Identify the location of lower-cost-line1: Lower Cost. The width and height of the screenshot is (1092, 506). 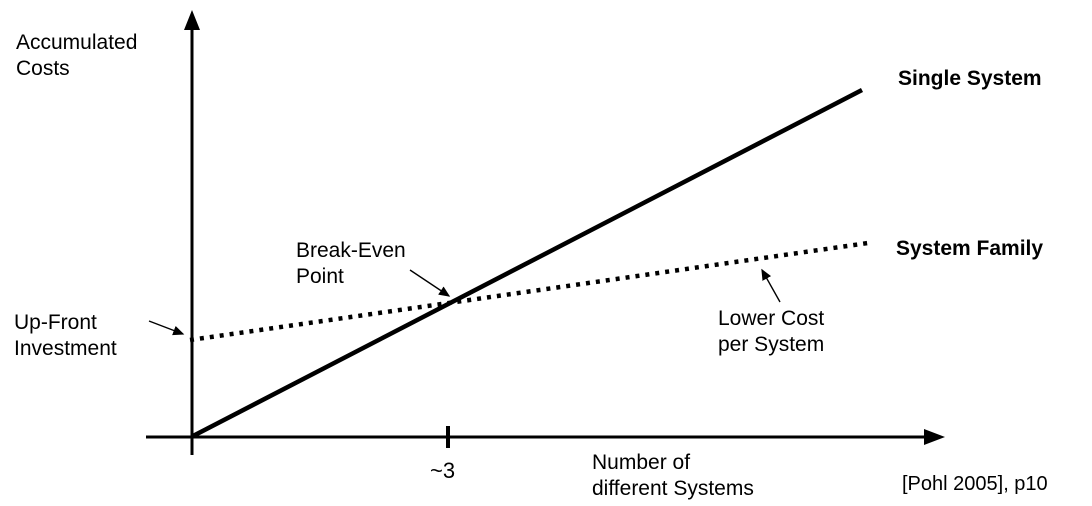
(771, 318).